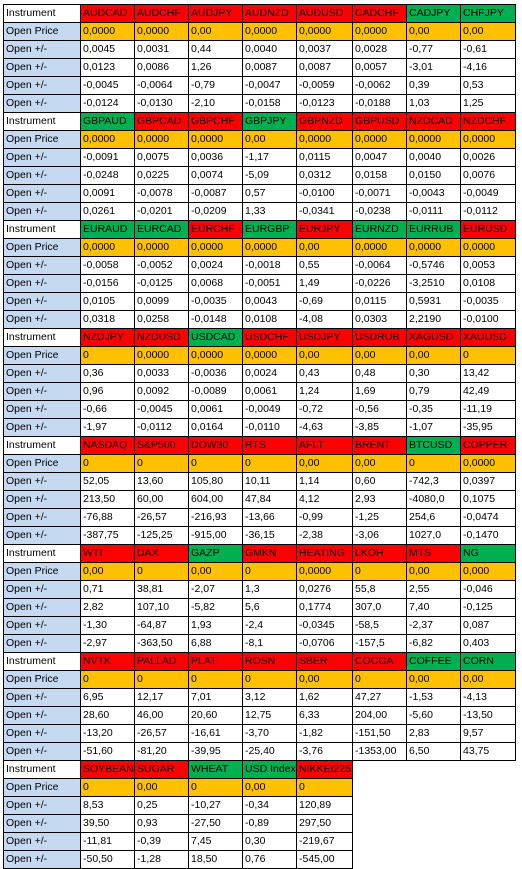 This screenshot has height=869, width=522. Describe the element at coordinates (107, 499) in the screenshot. I see `open-delta-cell: 213,50` at that location.